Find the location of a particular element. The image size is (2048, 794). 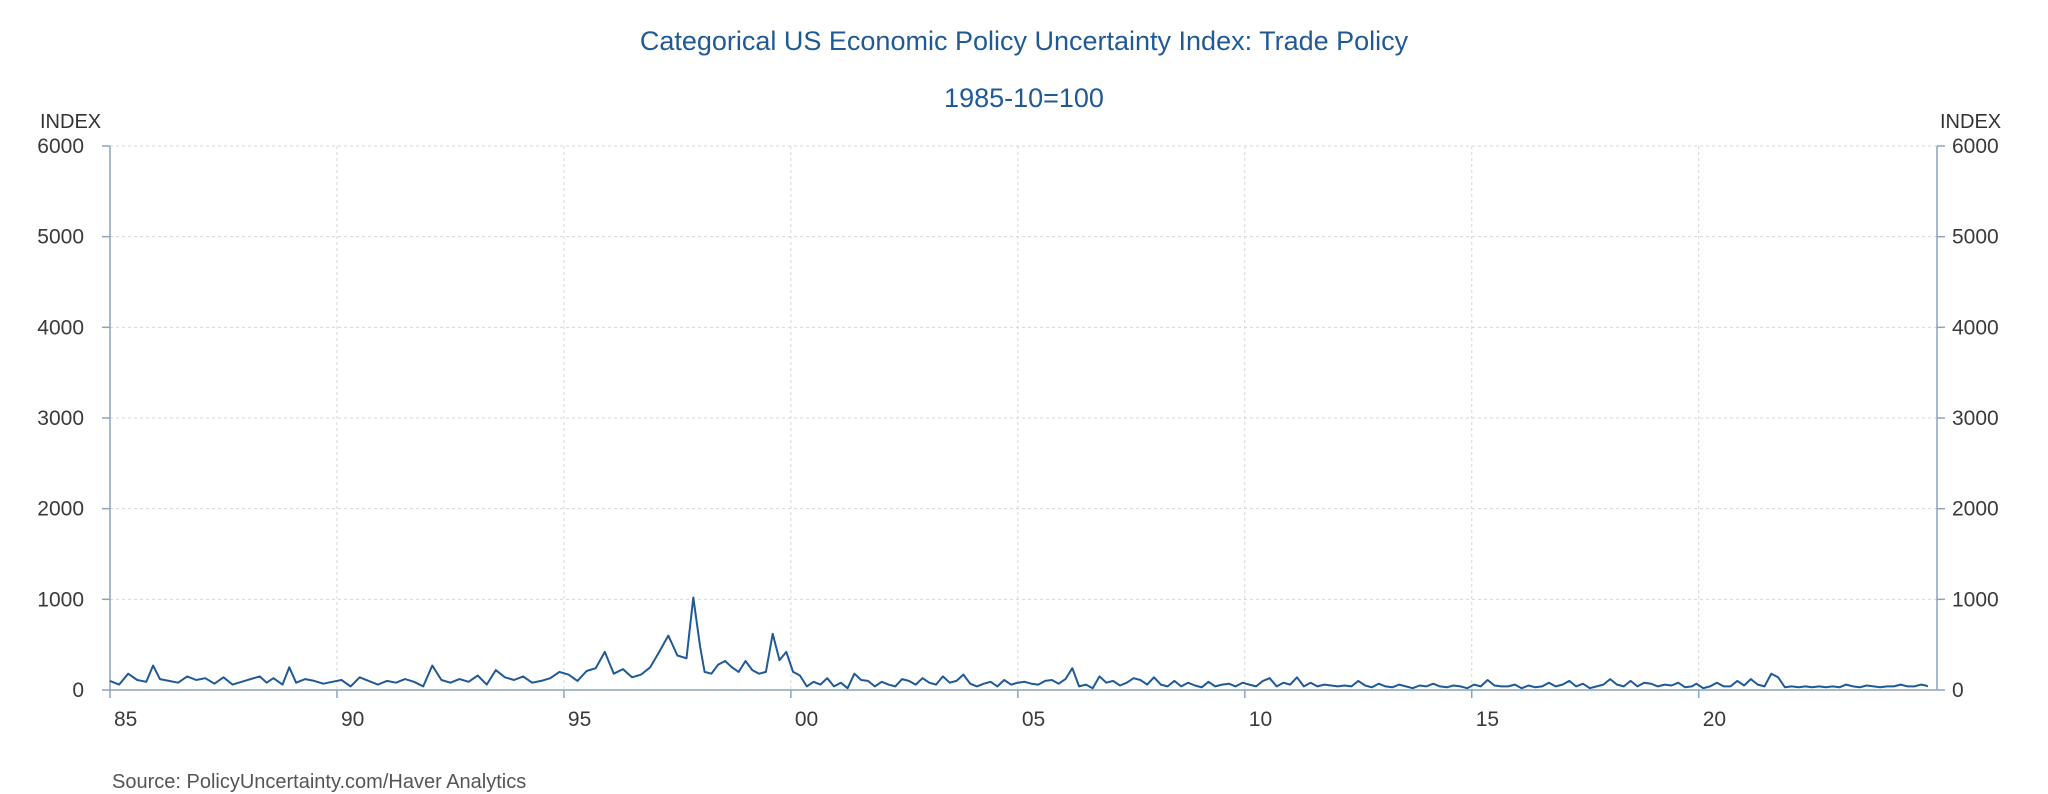

y-tick-label-right: 3000 is located at coordinates (1975, 418).